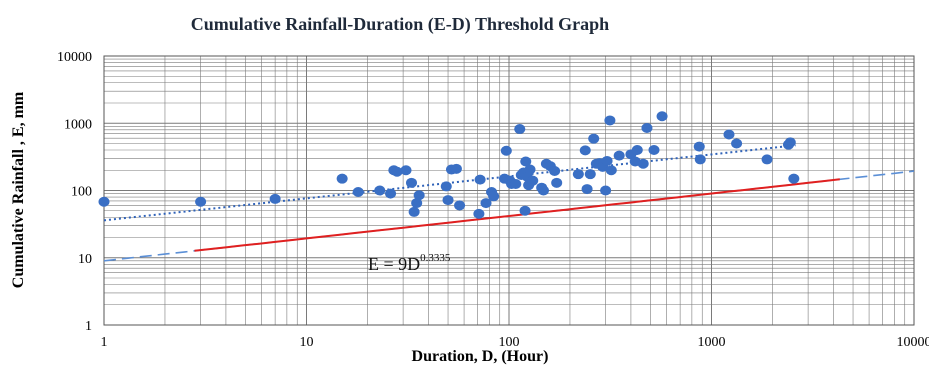 This screenshot has width=929, height=365. I want to click on x-axis-label: Duration, D, (Hour), so click(480, 356).